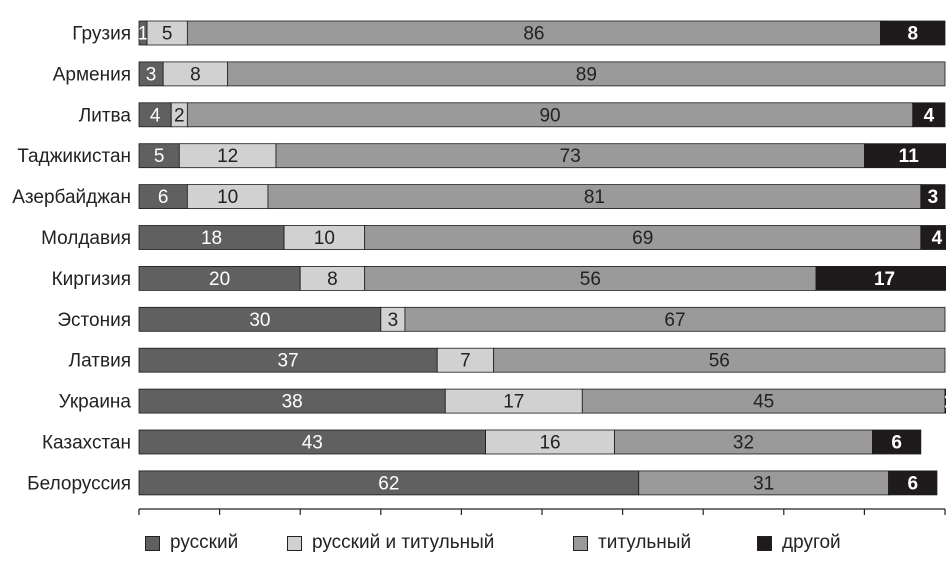 The width and height of the screenshot is (946, 569). Describe the element at coordinates (152, 543) in the screenshot. I see `legend-swatch-russian` at that location.